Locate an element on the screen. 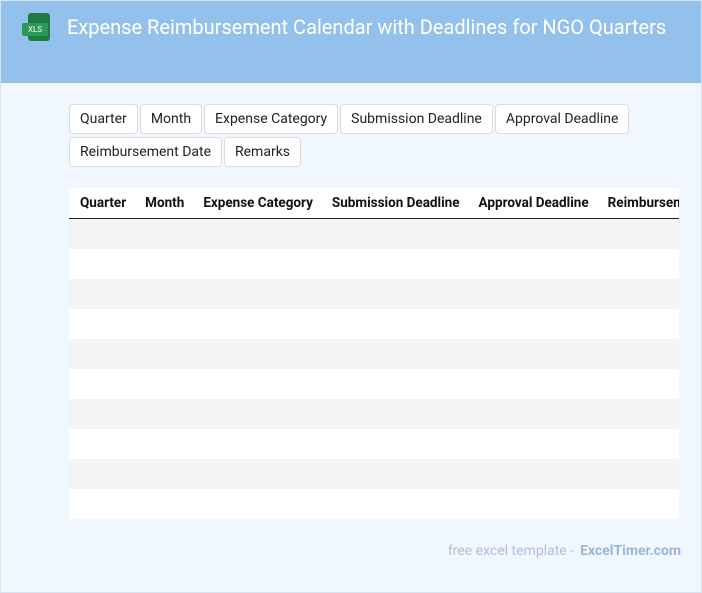  column-header: Month is located at coordinates (165, 203).